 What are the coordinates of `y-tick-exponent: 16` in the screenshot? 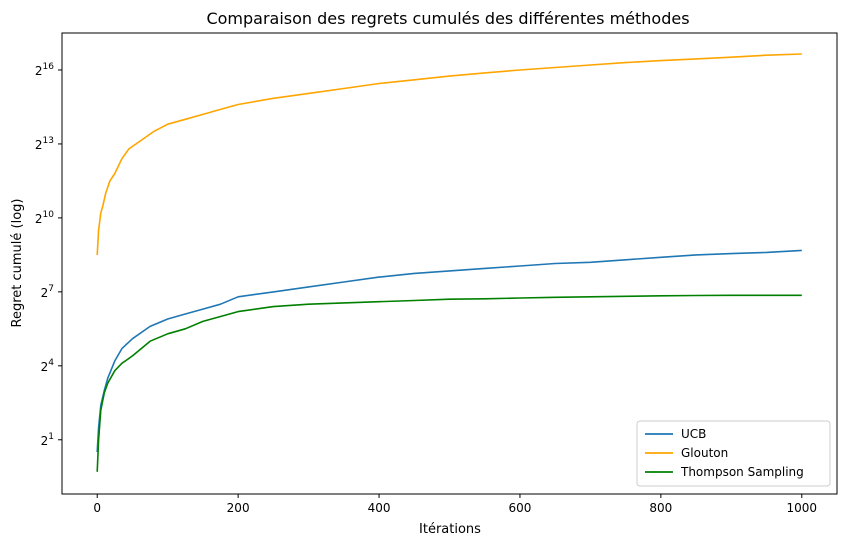 It's located at (49, 67).